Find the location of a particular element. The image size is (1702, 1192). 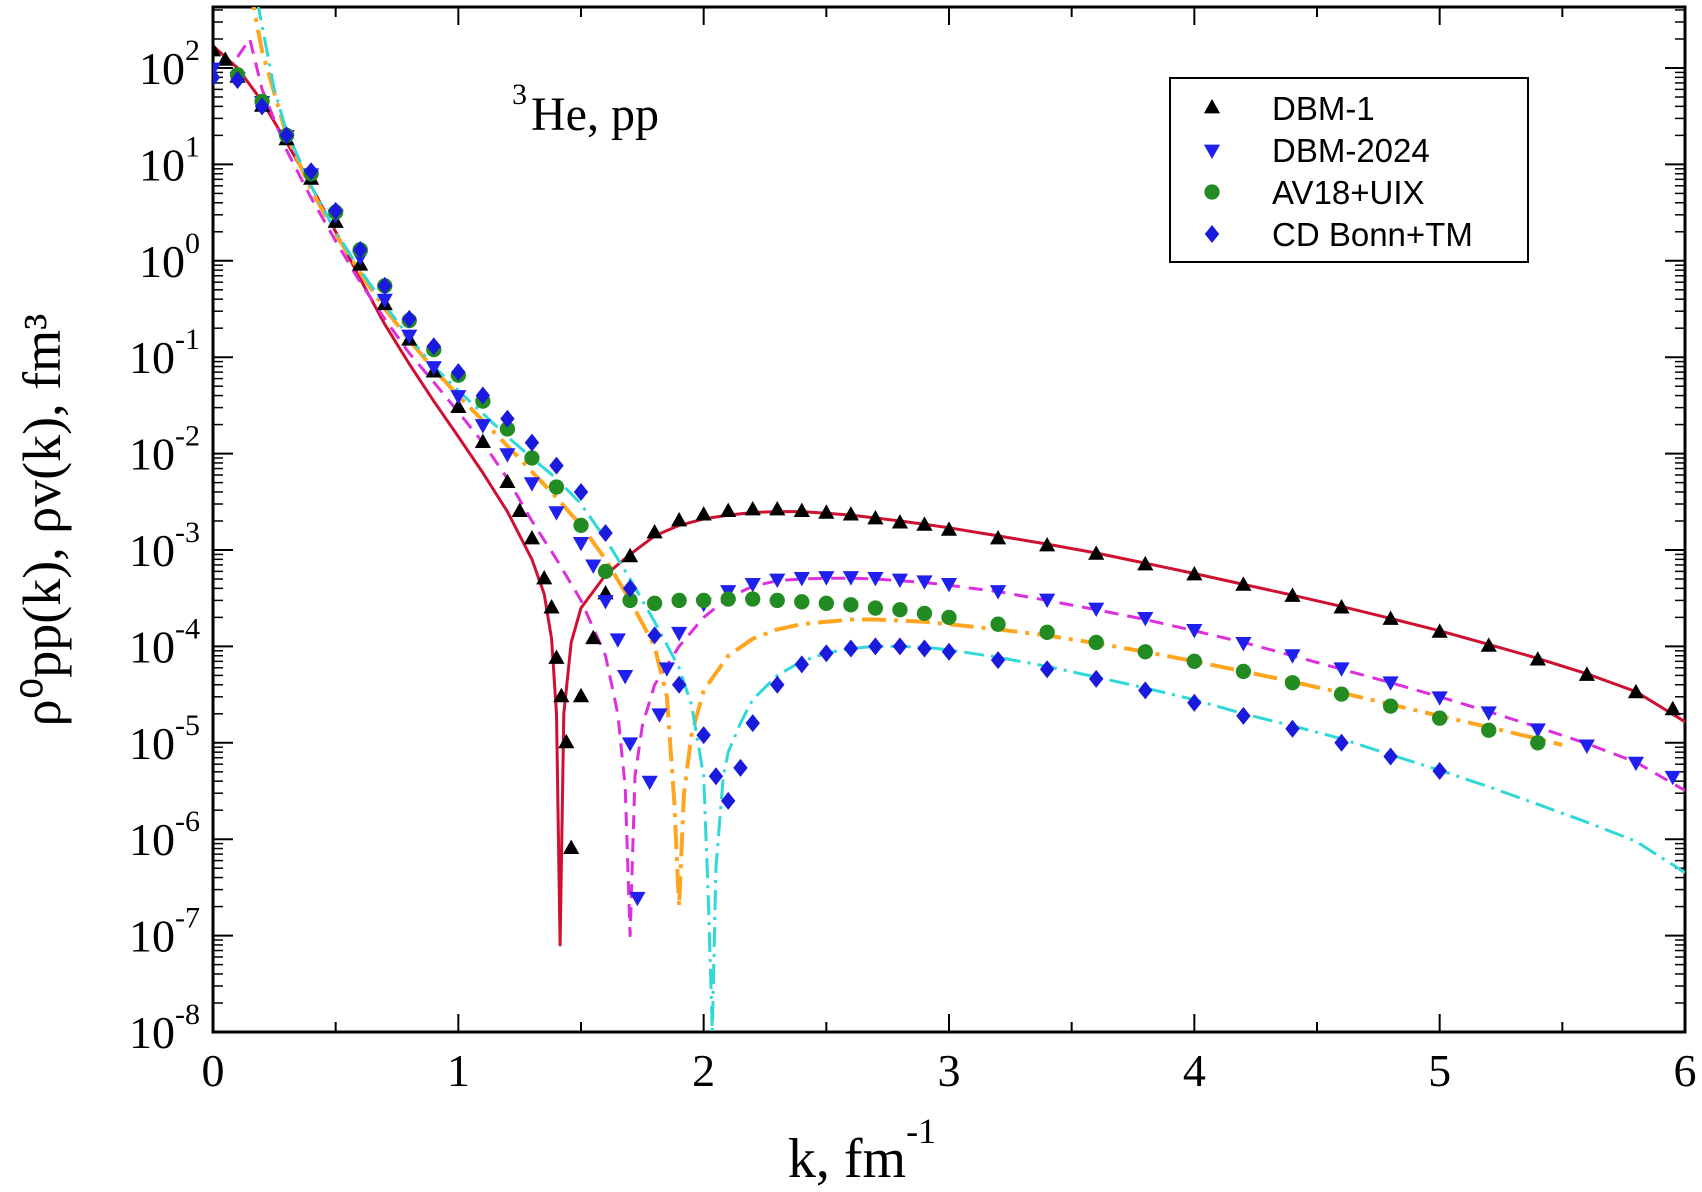

x-tick-labels: 0 1 2 3 4 5 6 is located at coordinates (949, 1070).